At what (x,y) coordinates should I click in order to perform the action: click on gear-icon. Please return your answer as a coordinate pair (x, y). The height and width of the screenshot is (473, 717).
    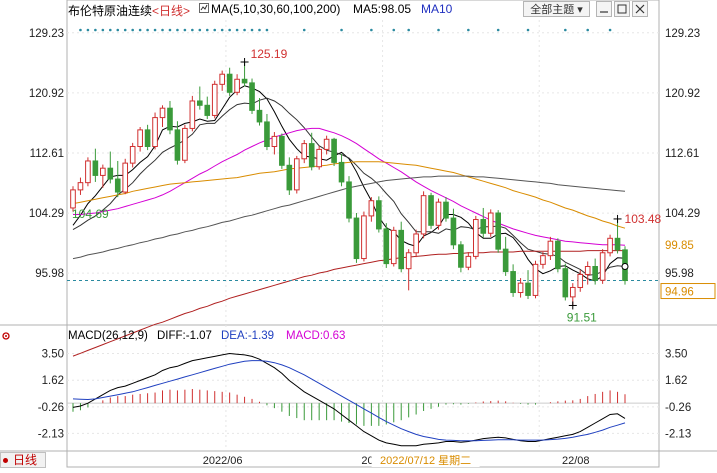
    Looking at the image, I should click on (6, 334).